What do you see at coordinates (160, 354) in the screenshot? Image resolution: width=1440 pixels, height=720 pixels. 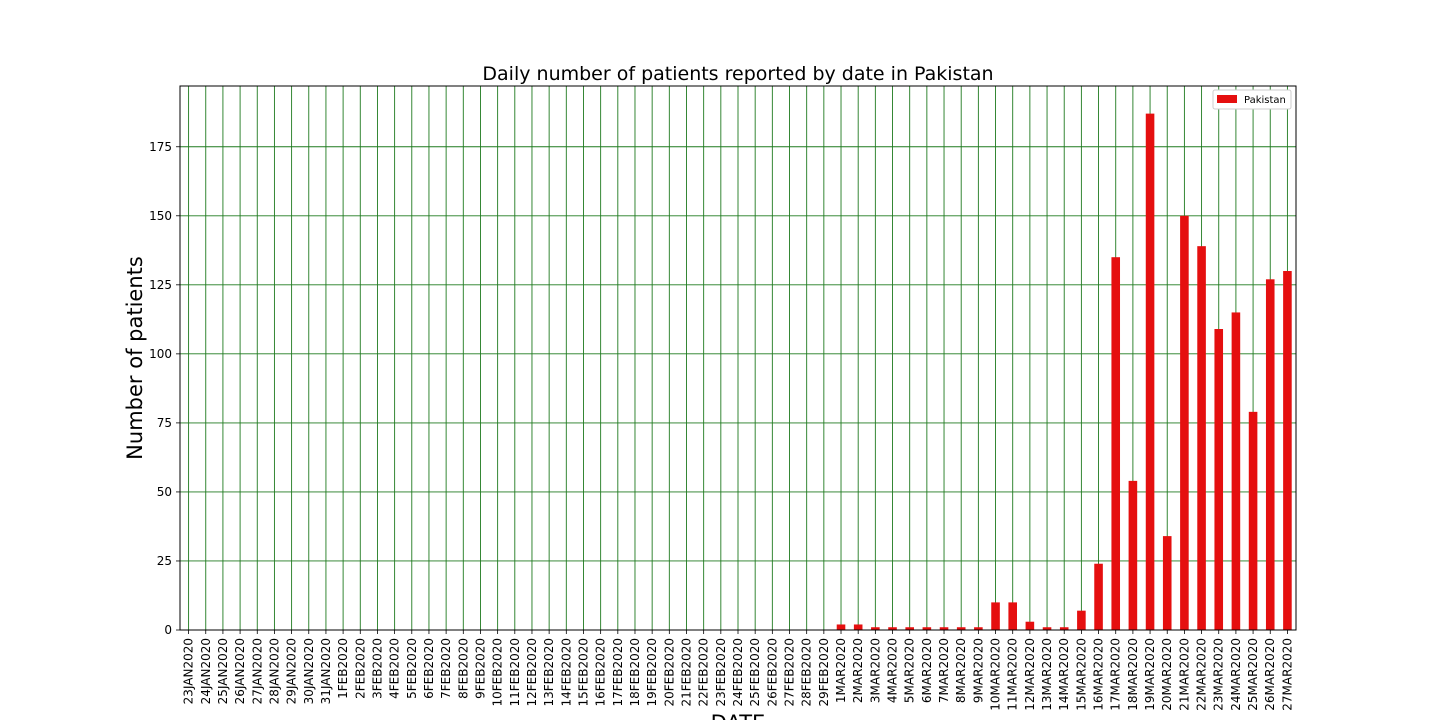 I see `y-tick-label: 100` at bounding box center [160, 354].